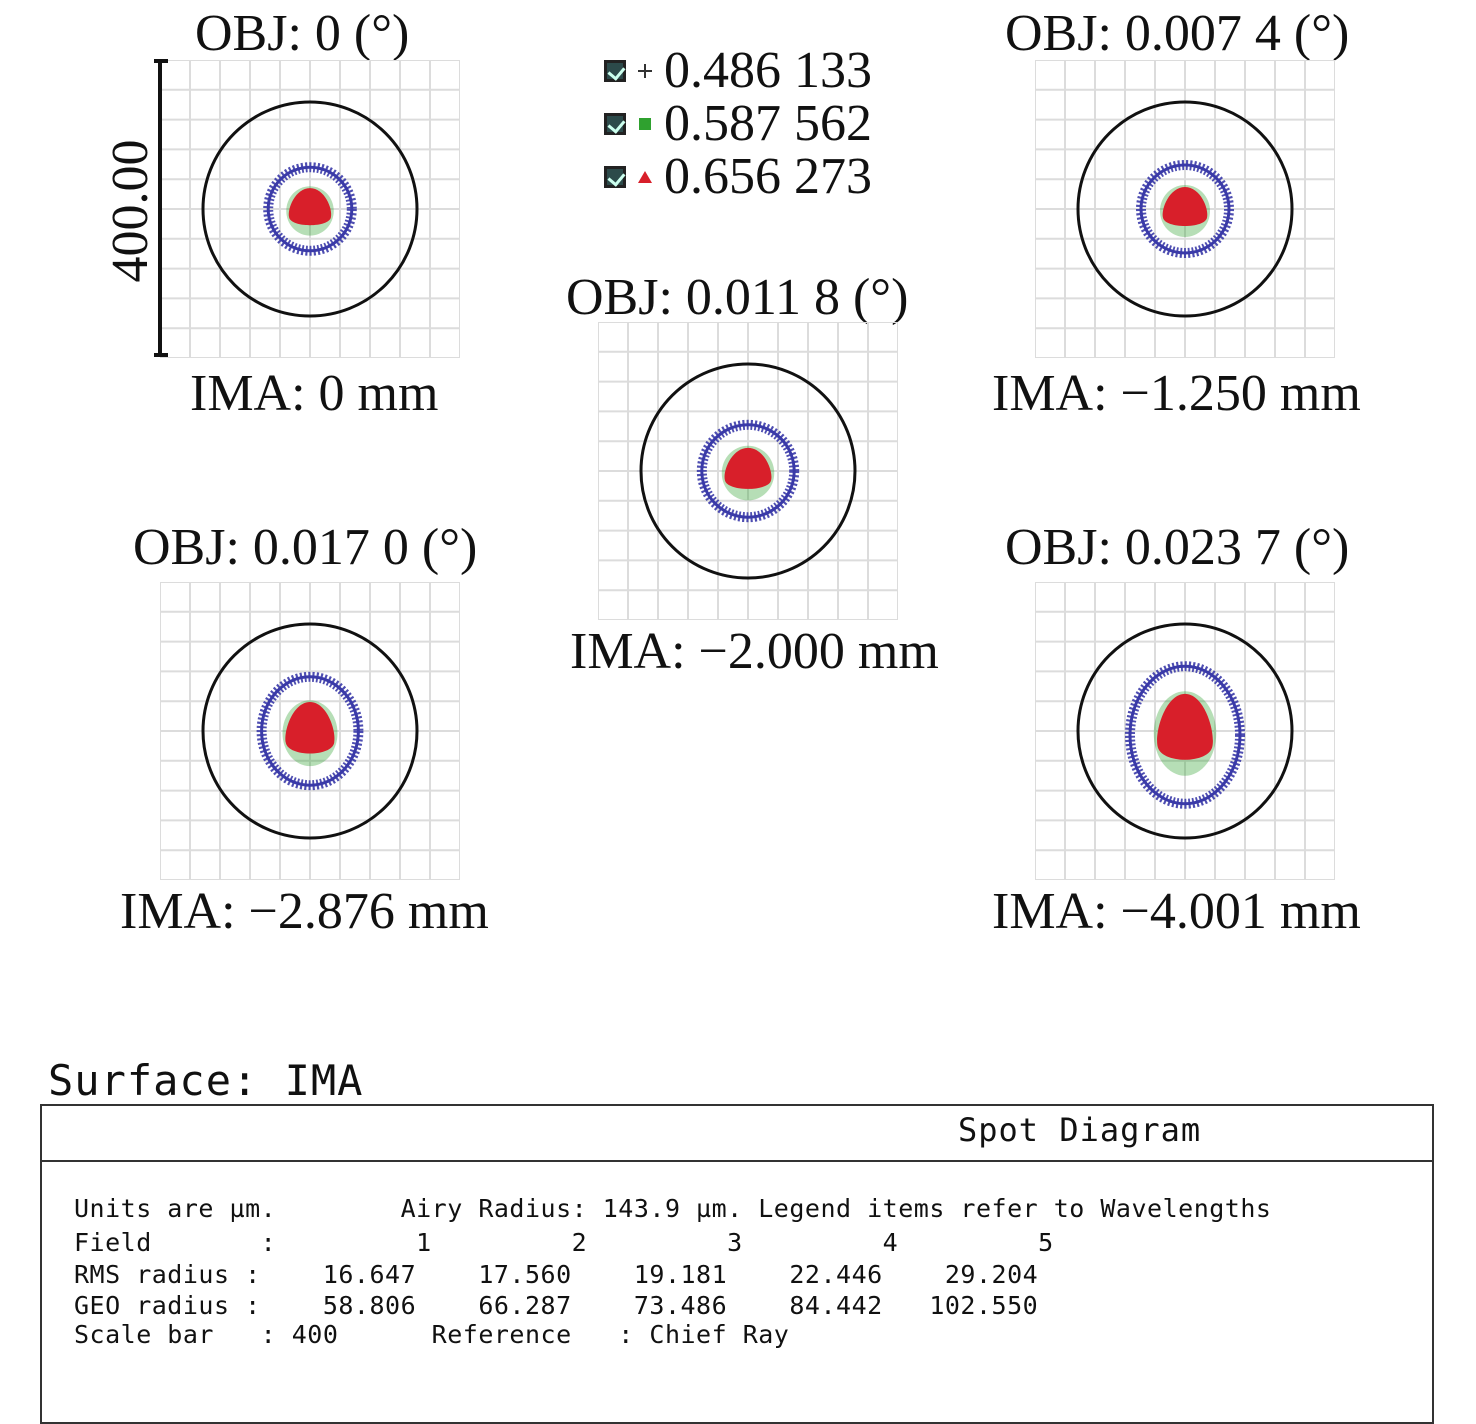 This screenshot has width=1476, height=1424. Describe the element at coordinates (768, 176) in the screenshot. I see `legend-label: 0.656 273` at that location.